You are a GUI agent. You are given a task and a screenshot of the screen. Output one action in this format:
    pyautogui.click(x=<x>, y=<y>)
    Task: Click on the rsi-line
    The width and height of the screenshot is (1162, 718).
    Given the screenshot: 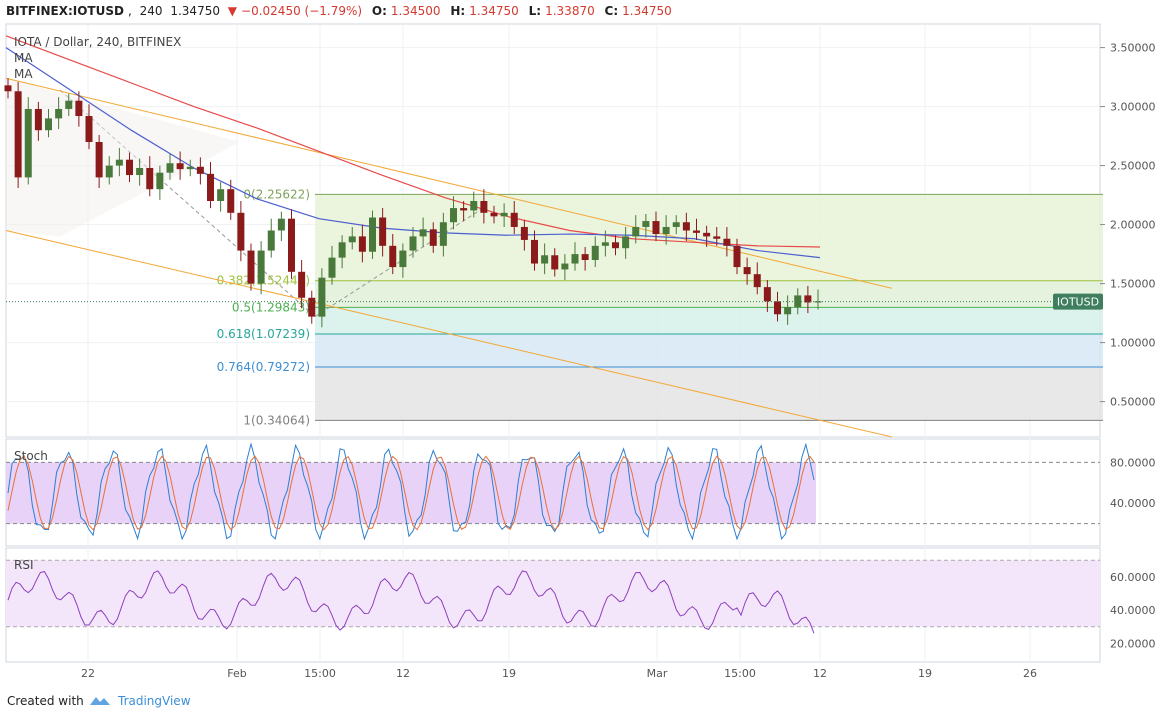 What is the action you would take?
    pyautogui.click(x=411, y=602)
    